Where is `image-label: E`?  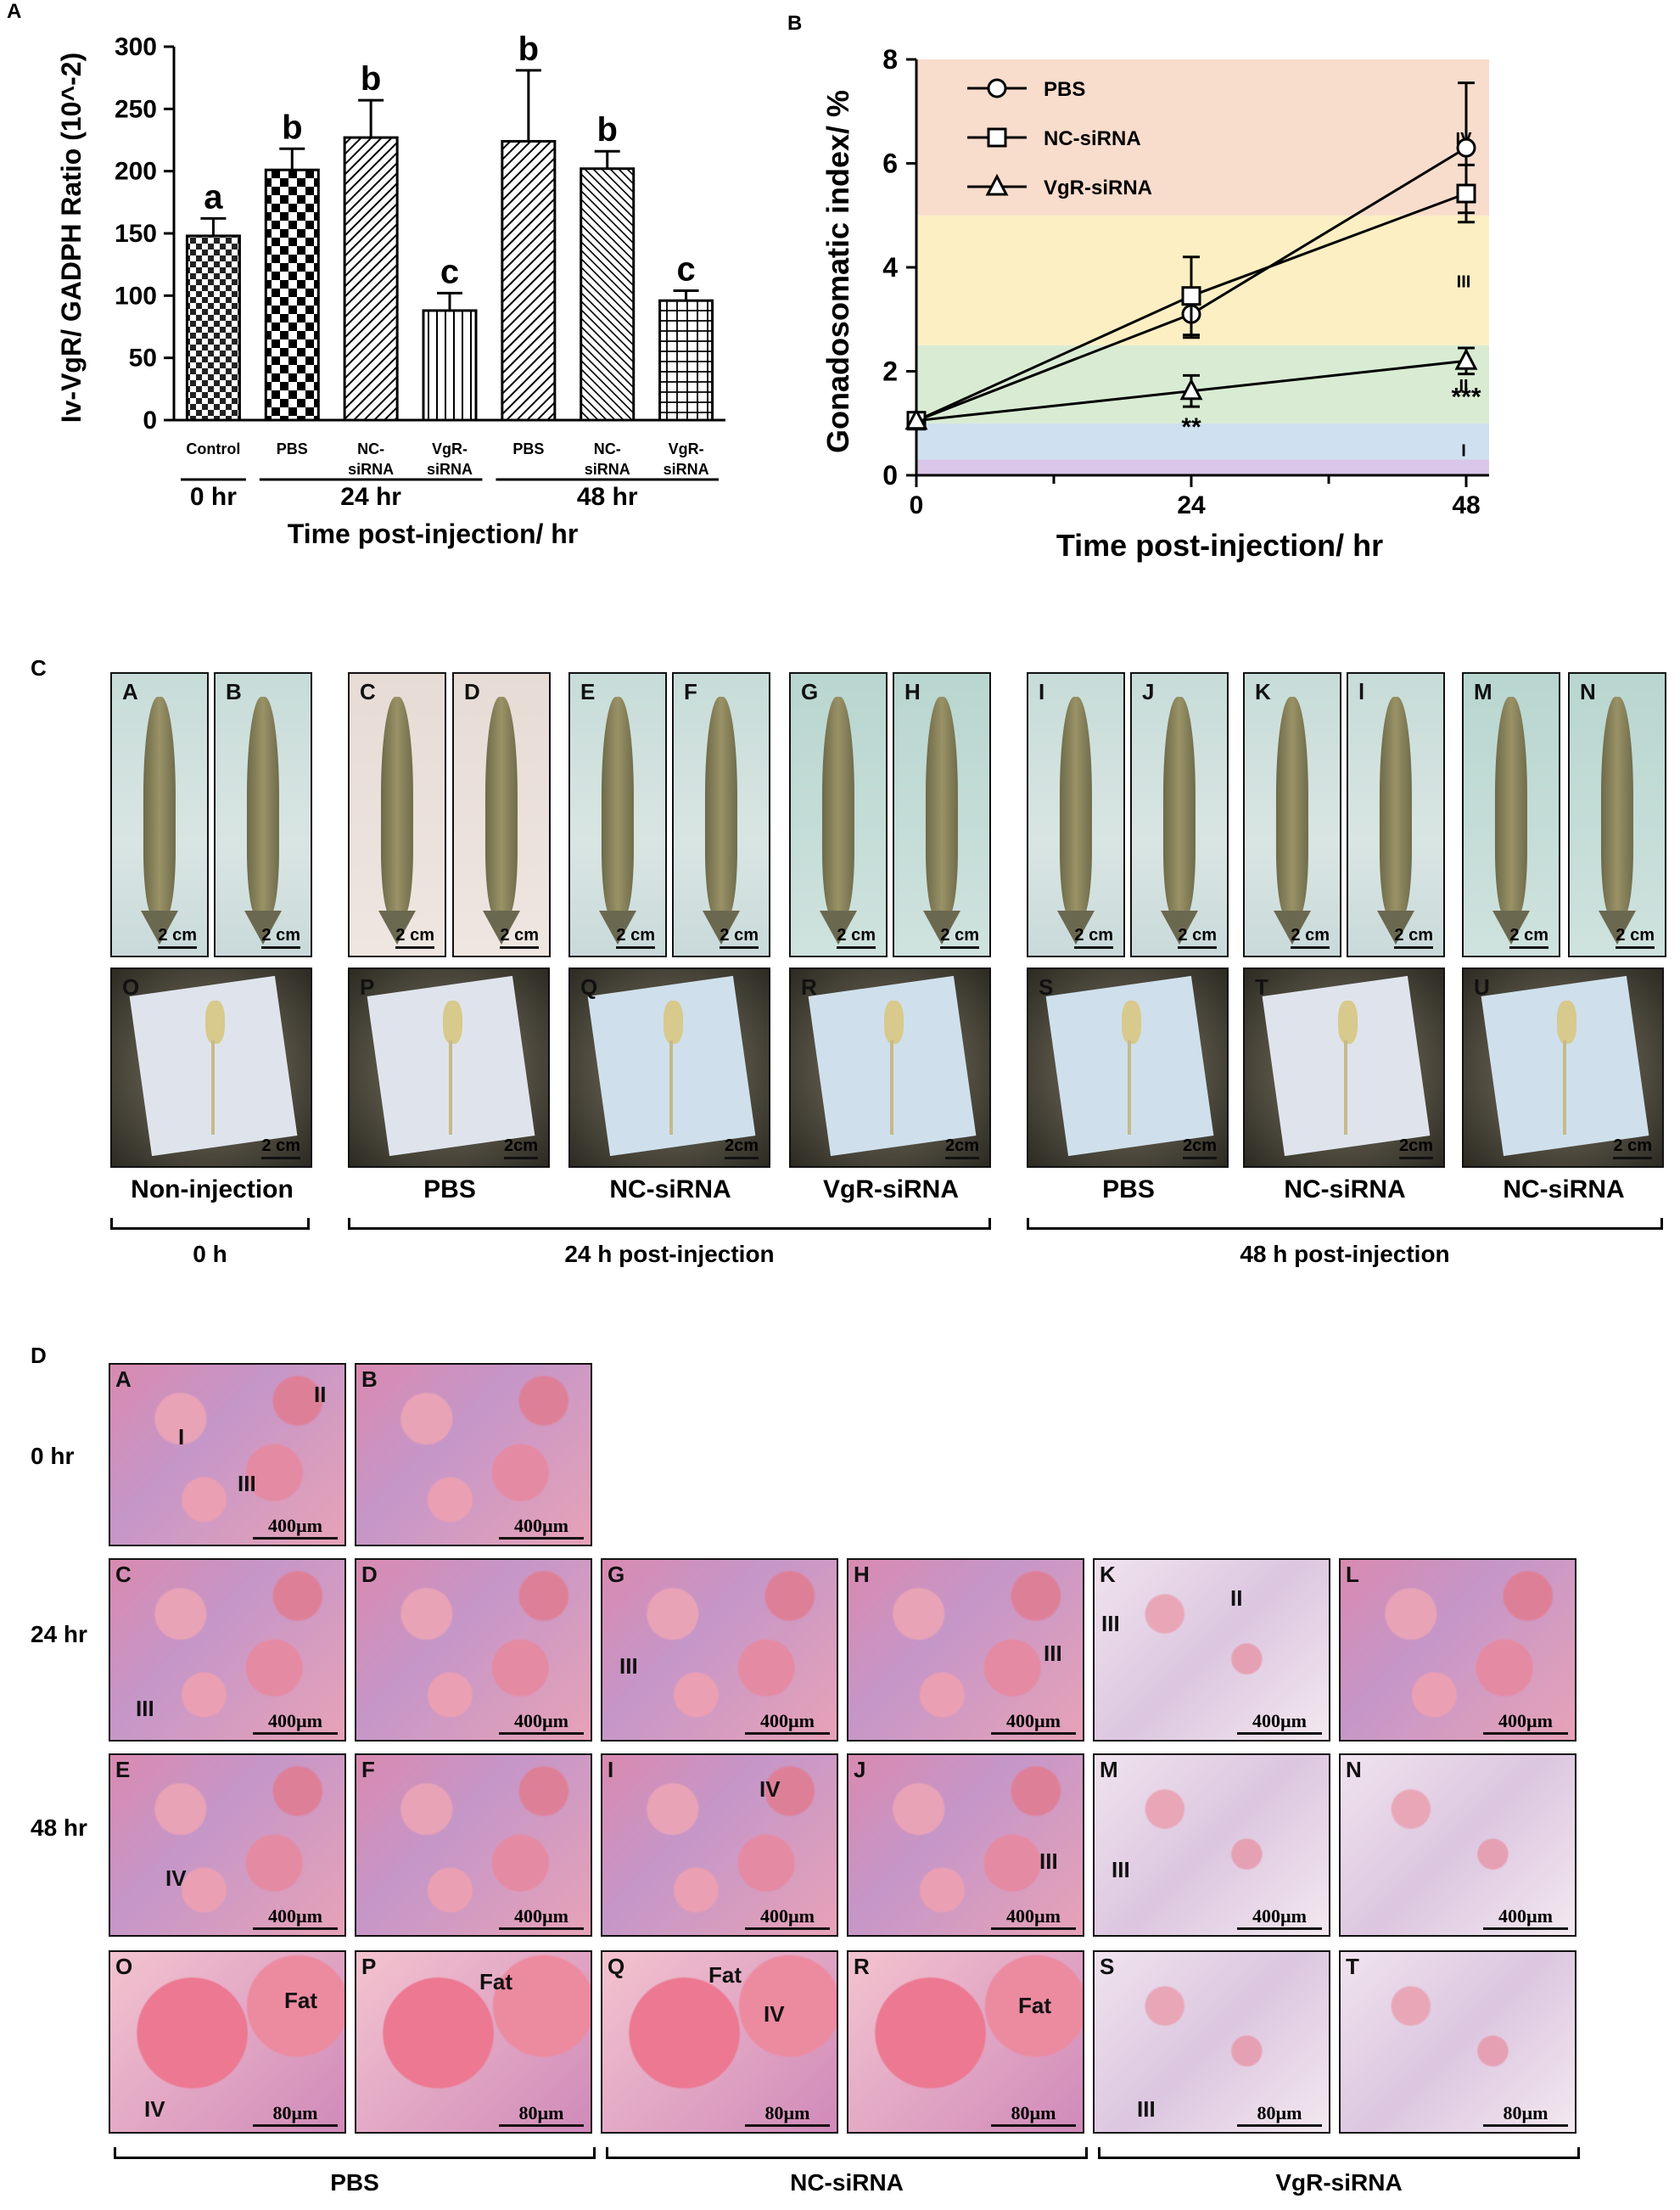 image-label: E is located at coordinates (123, 1769).